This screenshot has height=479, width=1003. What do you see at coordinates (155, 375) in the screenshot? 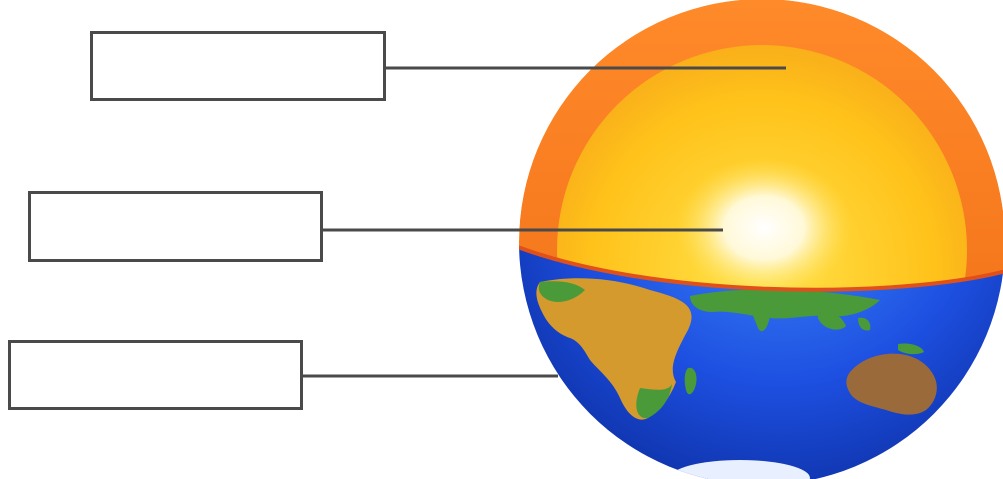
I see `label-box-surface` at bounding box center [155, 375].